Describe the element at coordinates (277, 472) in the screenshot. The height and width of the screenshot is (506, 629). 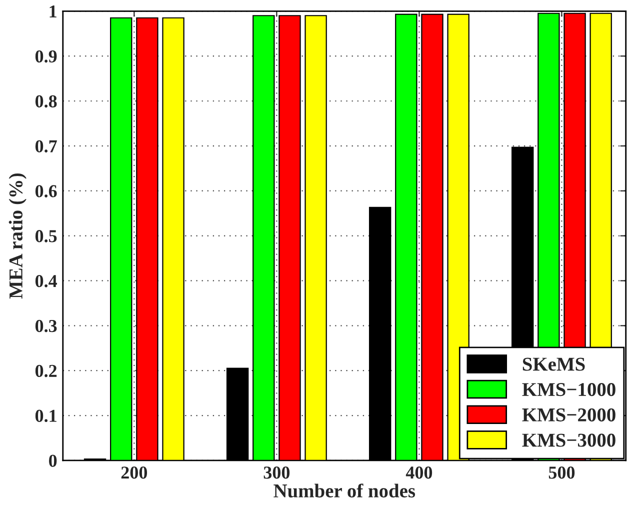
I see `x-tick-label: 300` at that location.